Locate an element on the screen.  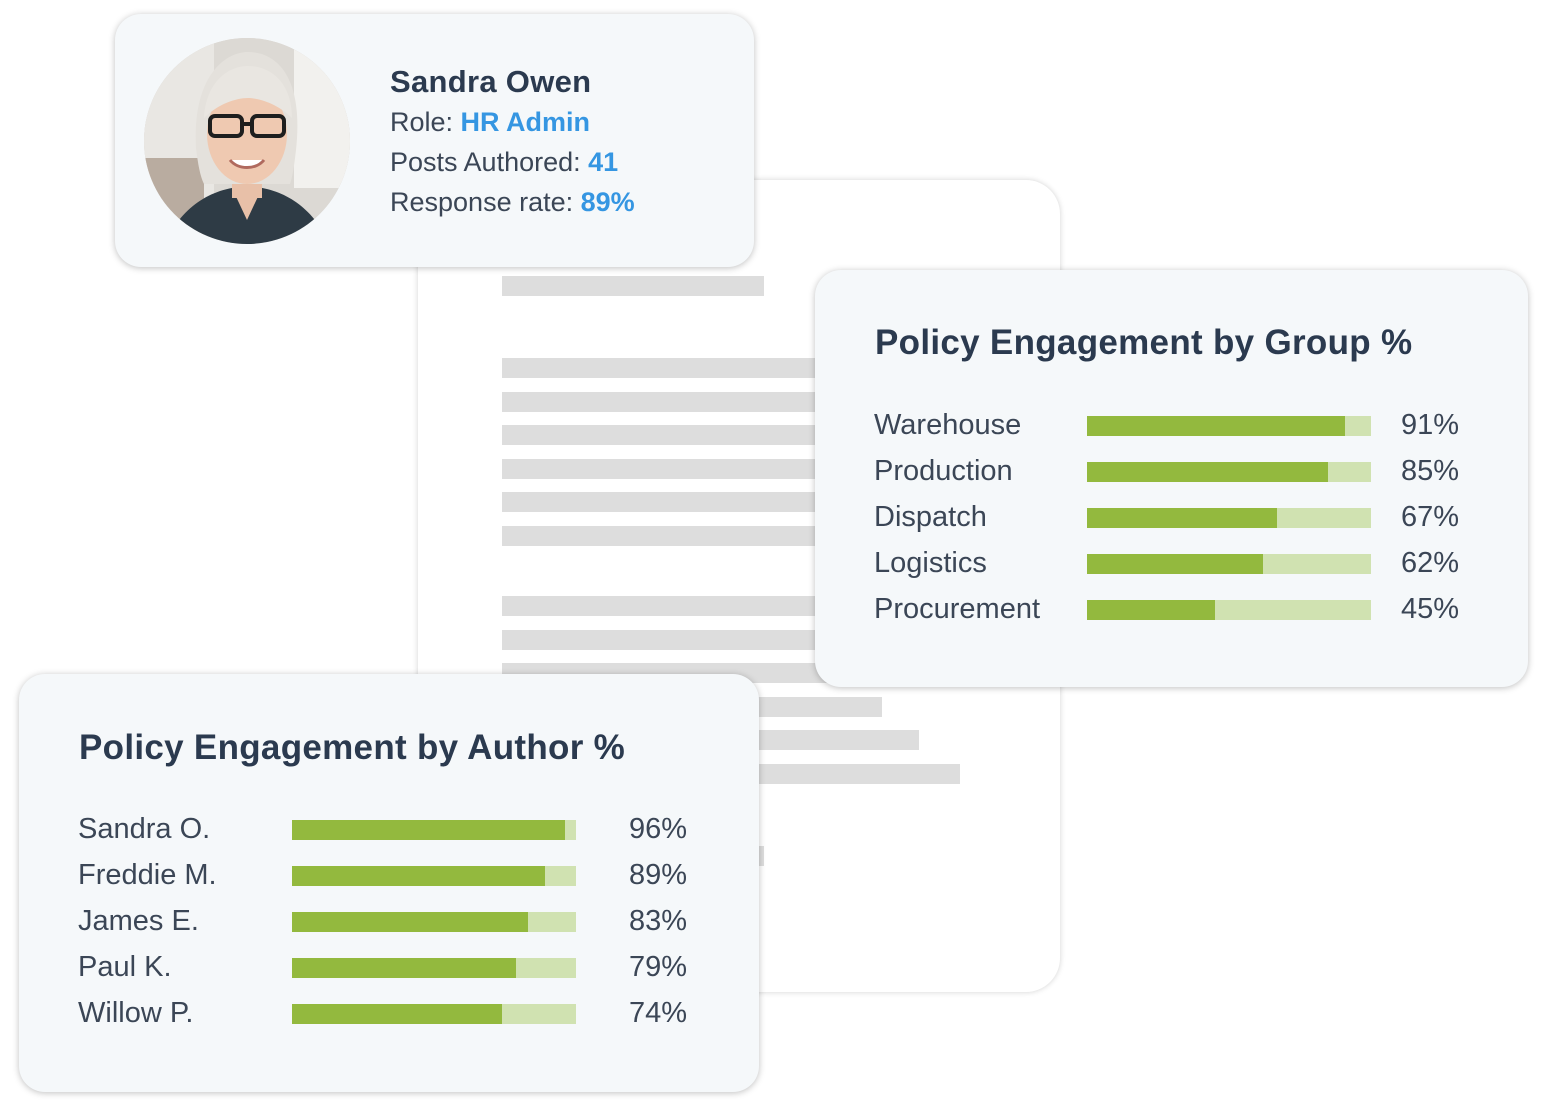
bar-row: Dispatch 67% is located at coordinates (1182, 523).